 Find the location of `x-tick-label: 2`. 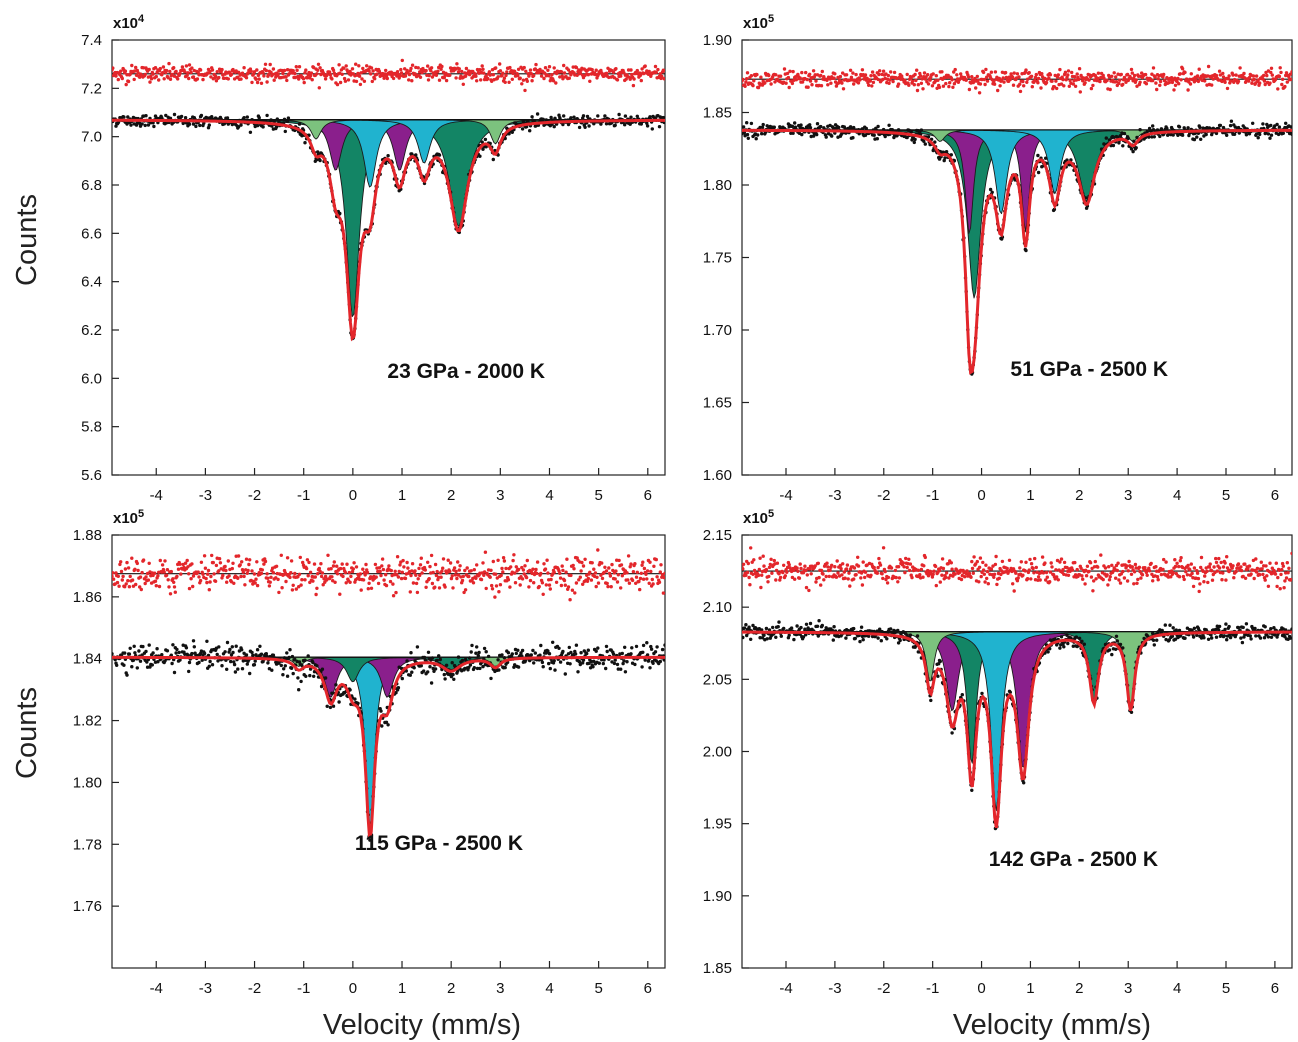

x-tick-label: 2 is located at coordinates (451, 988).